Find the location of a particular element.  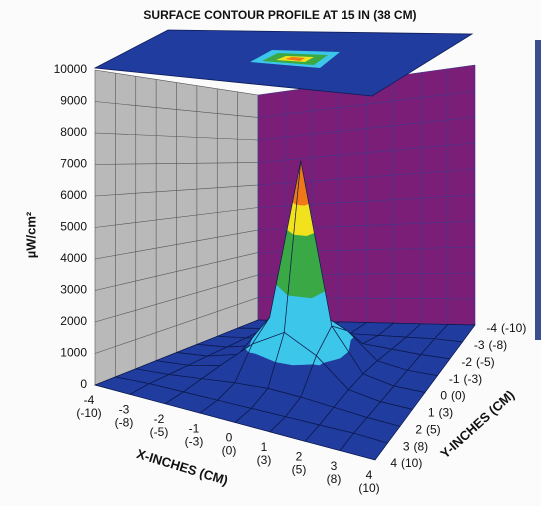

x-tick-label: -1 is located at coordinates (194, 428).